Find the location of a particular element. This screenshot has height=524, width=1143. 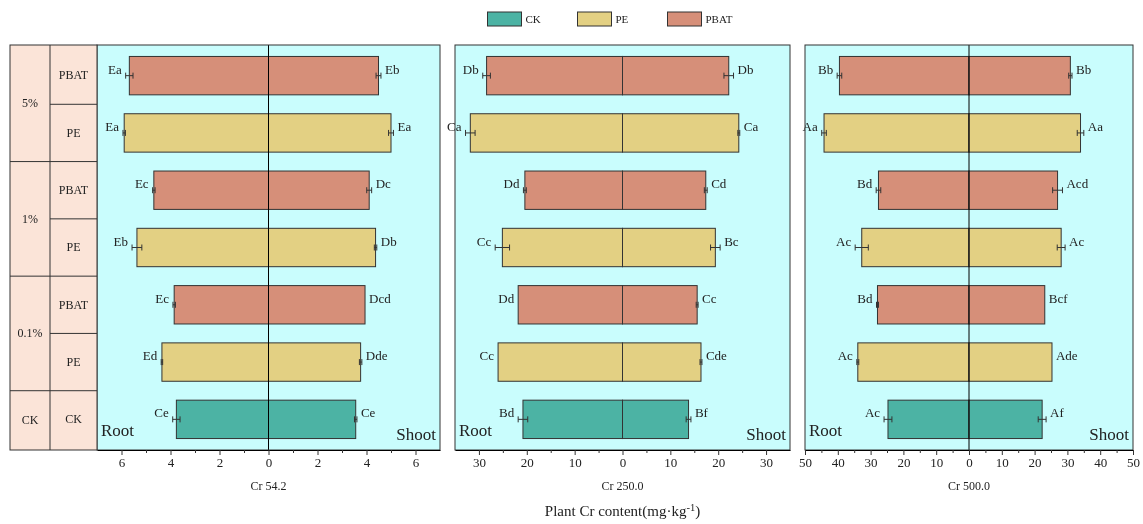

x-axis-title: Cr 500.0 is located at coordinates (969, 486).